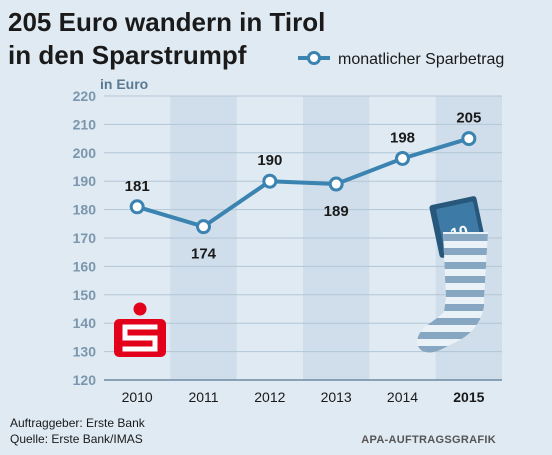  I want to click on y-tick-label: 170, so click(85, 238).